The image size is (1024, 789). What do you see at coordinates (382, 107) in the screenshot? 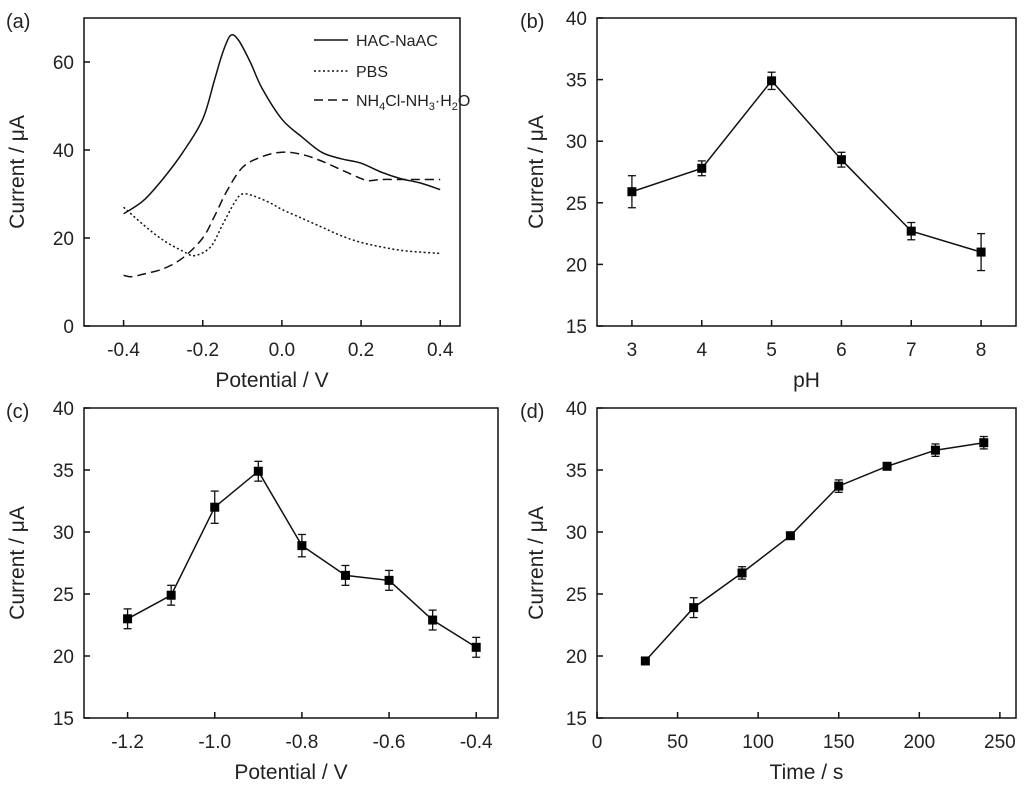
I see `legend-subscript: 4` at bounding box center [382, 107].